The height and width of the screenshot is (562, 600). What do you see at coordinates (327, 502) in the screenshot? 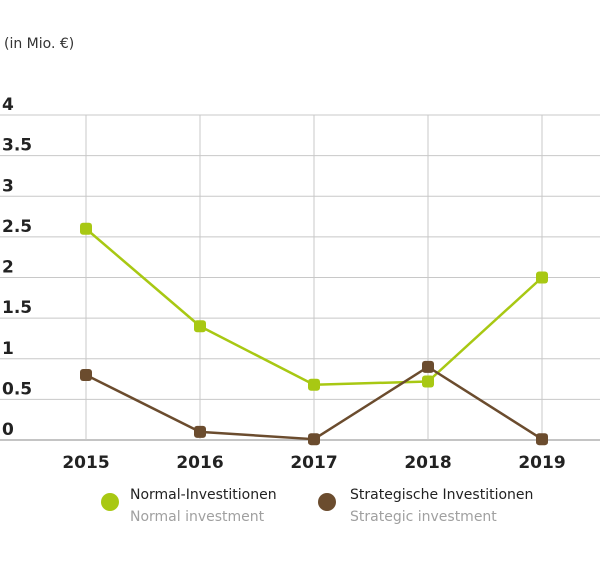
I see `legend-marker-strategic` at bounding box center [327, 502].